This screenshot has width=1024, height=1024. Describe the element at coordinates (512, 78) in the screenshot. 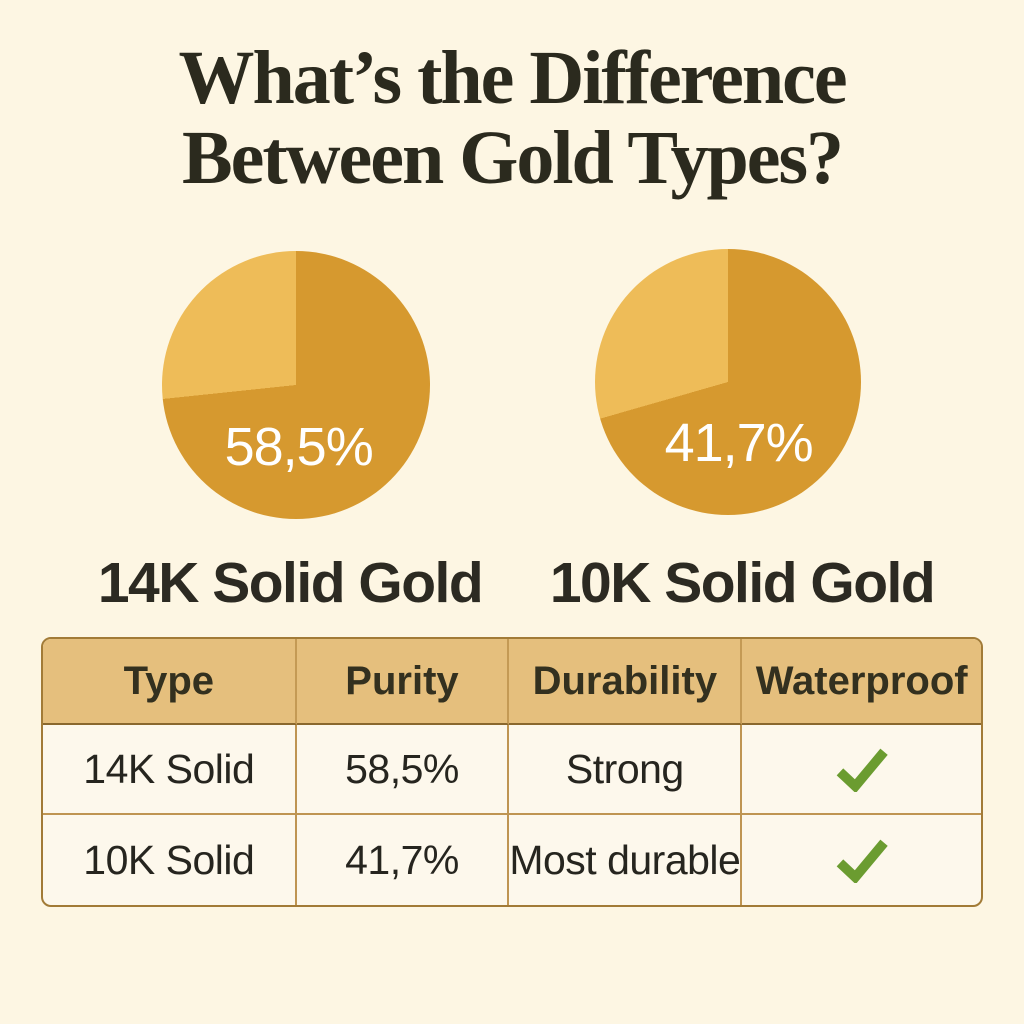

I see `page-title-line-1: What’s the Difference` at that location.